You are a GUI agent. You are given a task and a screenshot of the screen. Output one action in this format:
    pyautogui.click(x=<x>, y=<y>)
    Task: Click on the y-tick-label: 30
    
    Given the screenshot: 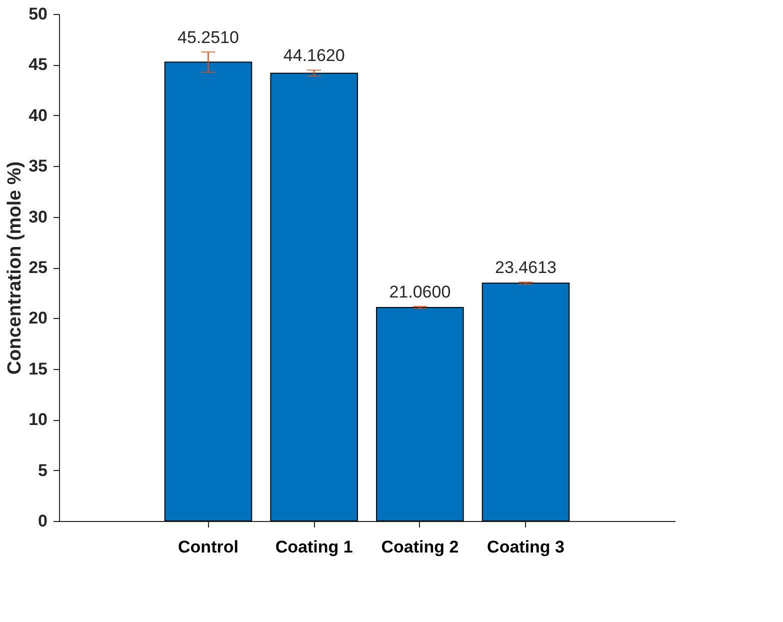 What is the action you would take?
    pyautogui.click(x=38, y=216)
    